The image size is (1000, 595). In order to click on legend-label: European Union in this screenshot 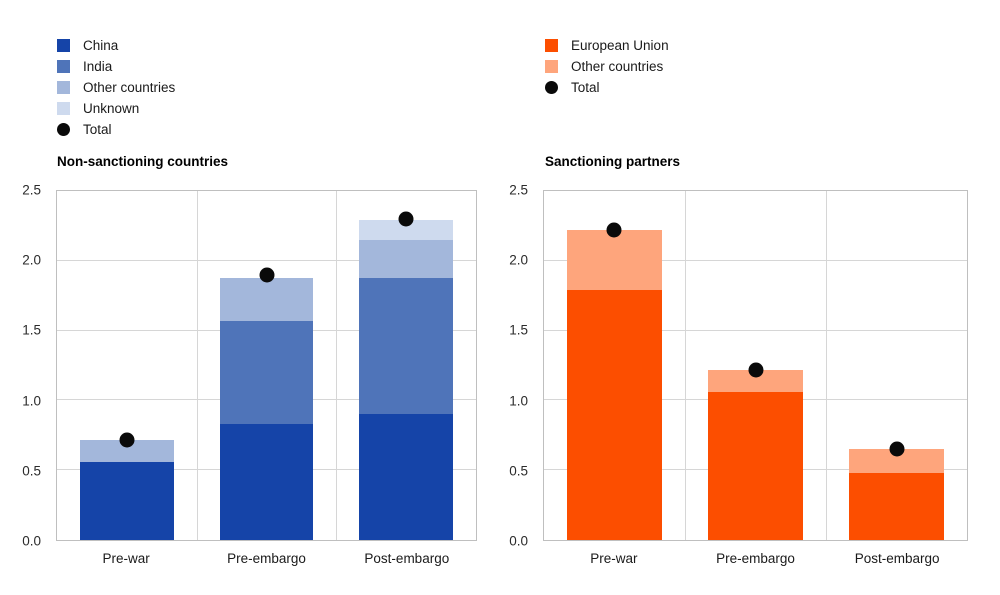, I will do `click(620, 45)`.